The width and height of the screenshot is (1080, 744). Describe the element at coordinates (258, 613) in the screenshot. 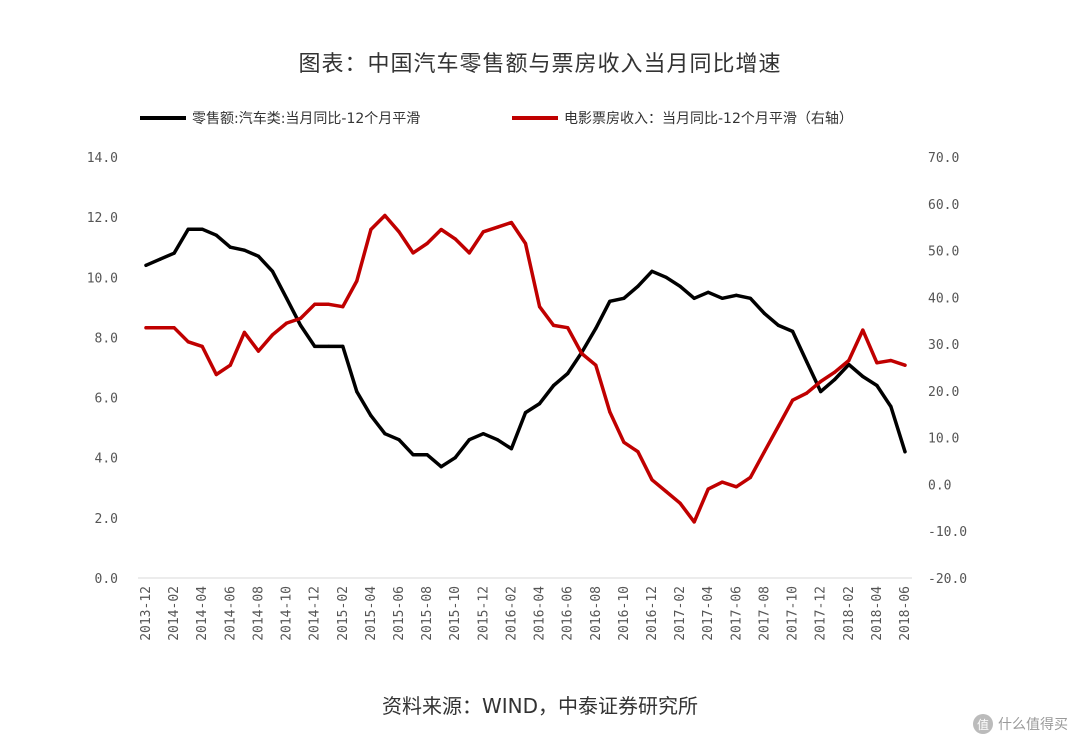

I see `x-tick-label: 2014-08` at that location.